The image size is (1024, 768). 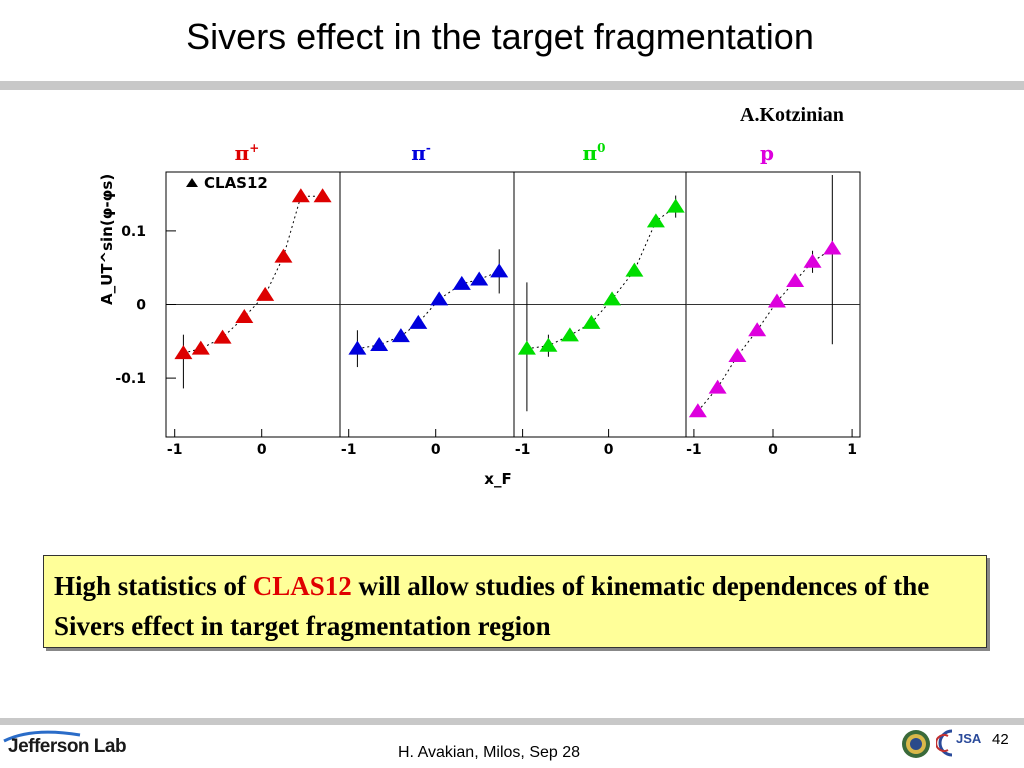 What do you see at coordinates (67, 746) in the screenshot?
I see `jefferson-lab-logo: Jefferson Lab` at bounding box center [67, 746].